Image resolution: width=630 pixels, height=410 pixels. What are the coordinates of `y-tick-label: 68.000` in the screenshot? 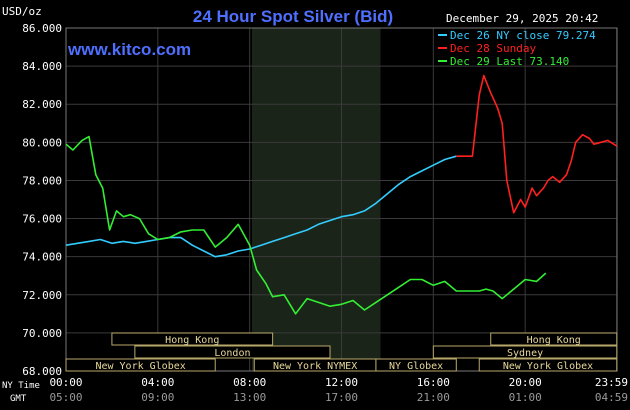 It's located at (42, 371).